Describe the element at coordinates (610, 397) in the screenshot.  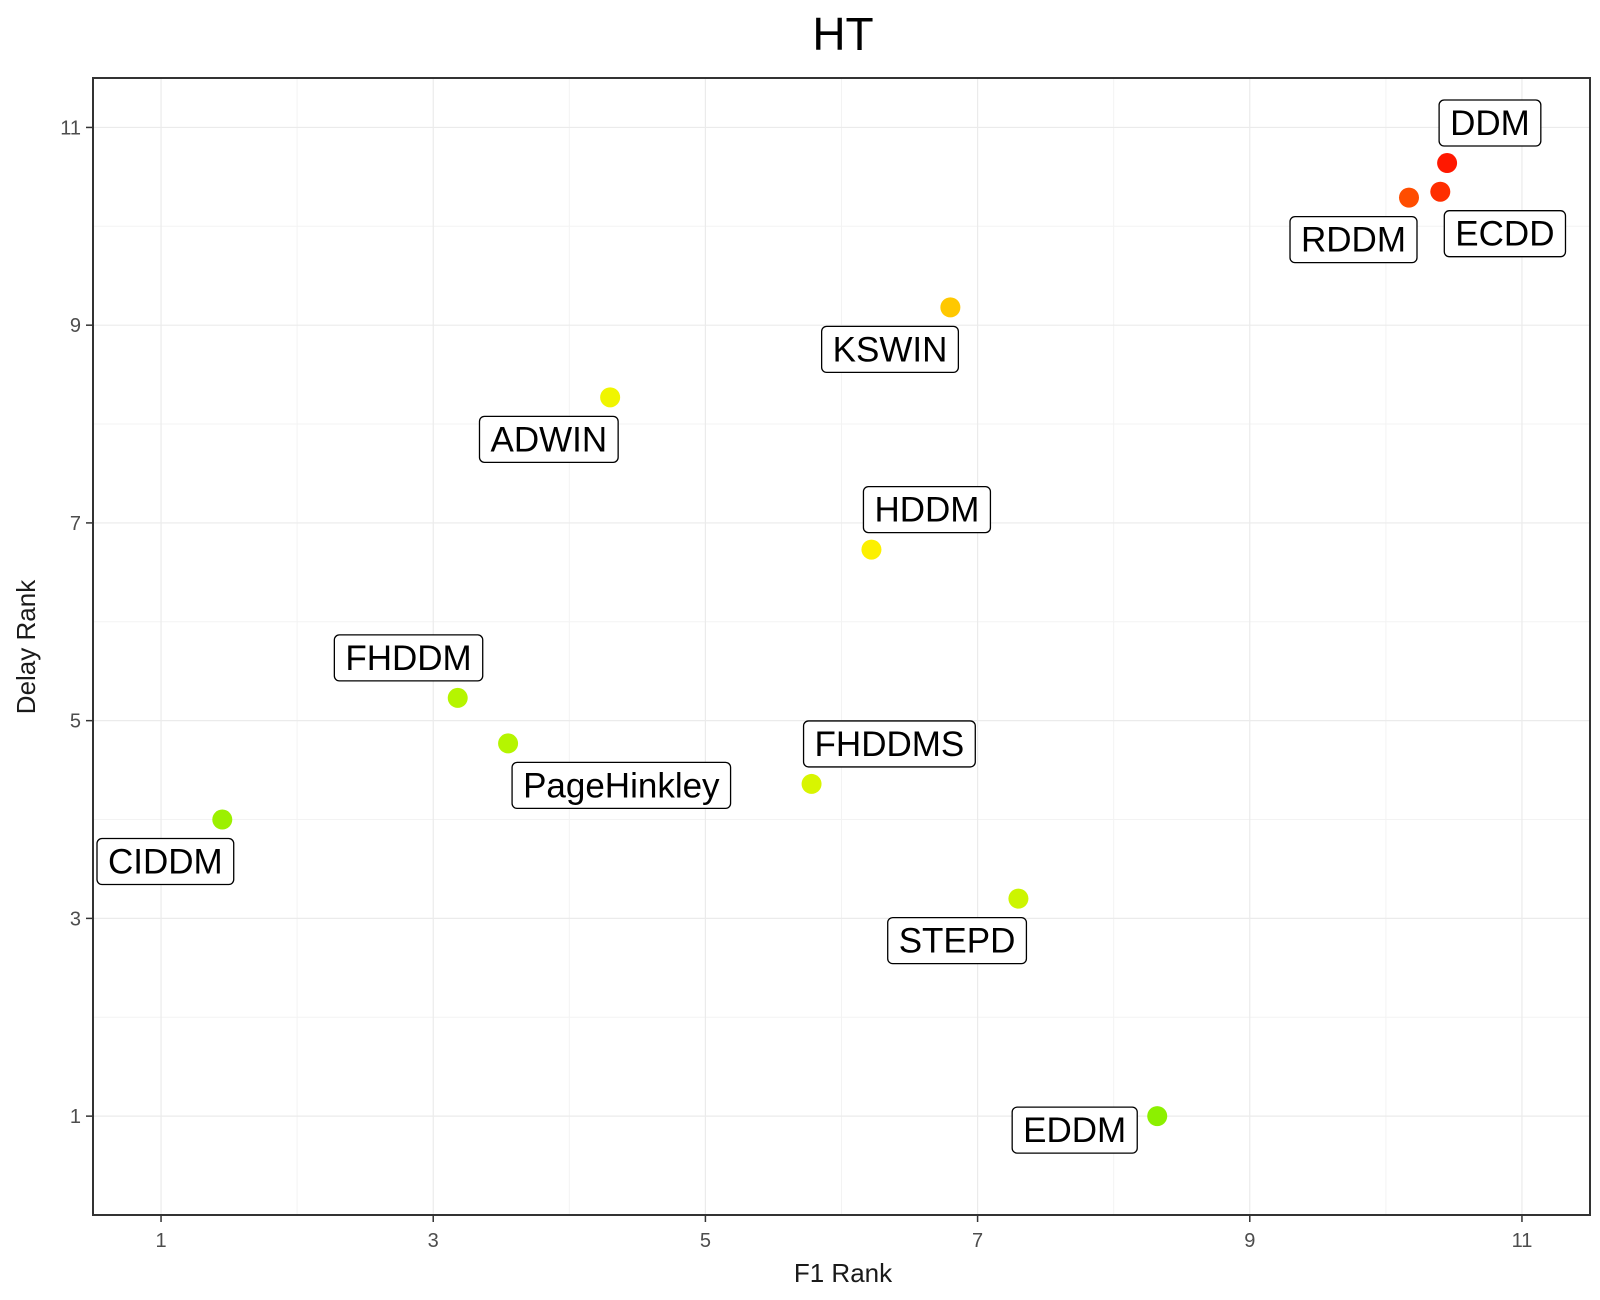
I see `data-point-adwin` at that location.